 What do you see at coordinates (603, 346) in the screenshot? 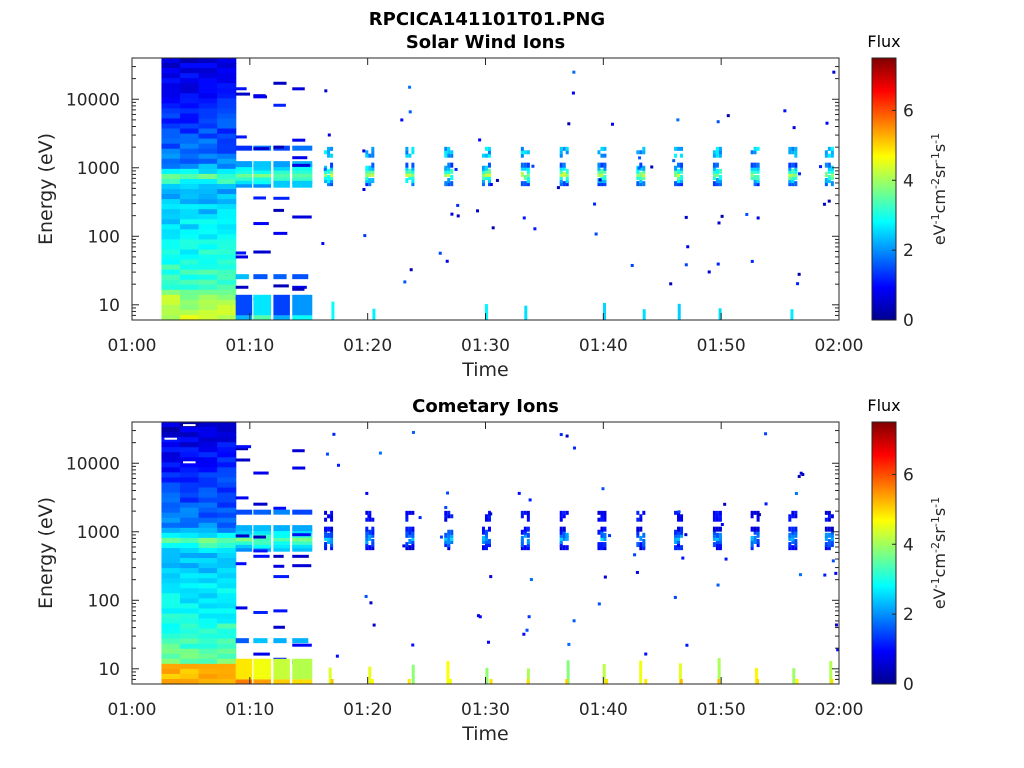
I see `x-tick-label: 01:40` at bounding box center [603, 346].